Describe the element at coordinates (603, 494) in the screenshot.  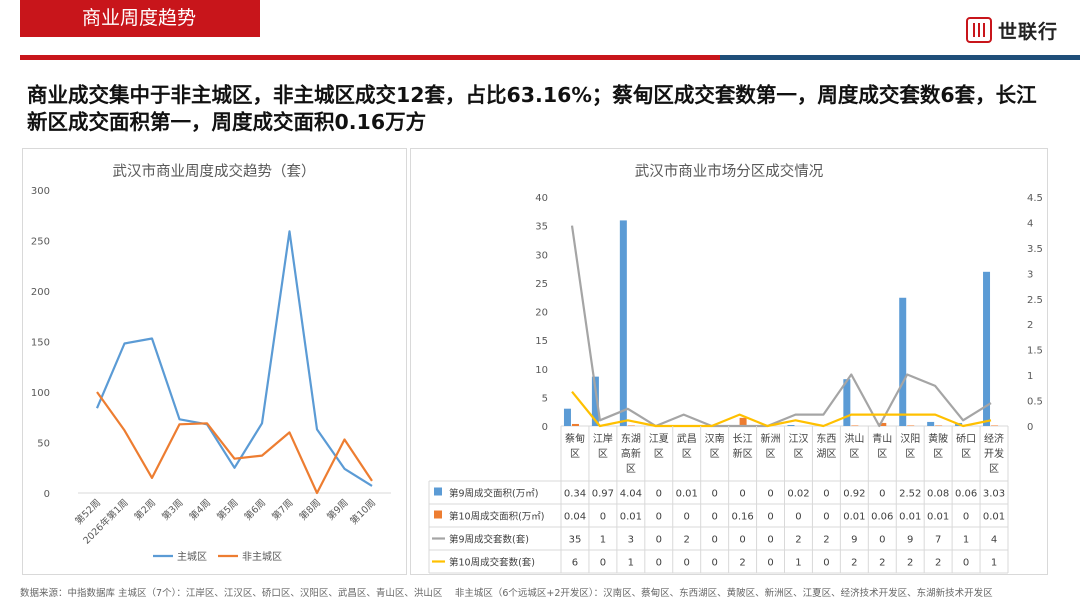
I see `table-cell: 0.97` at that location.